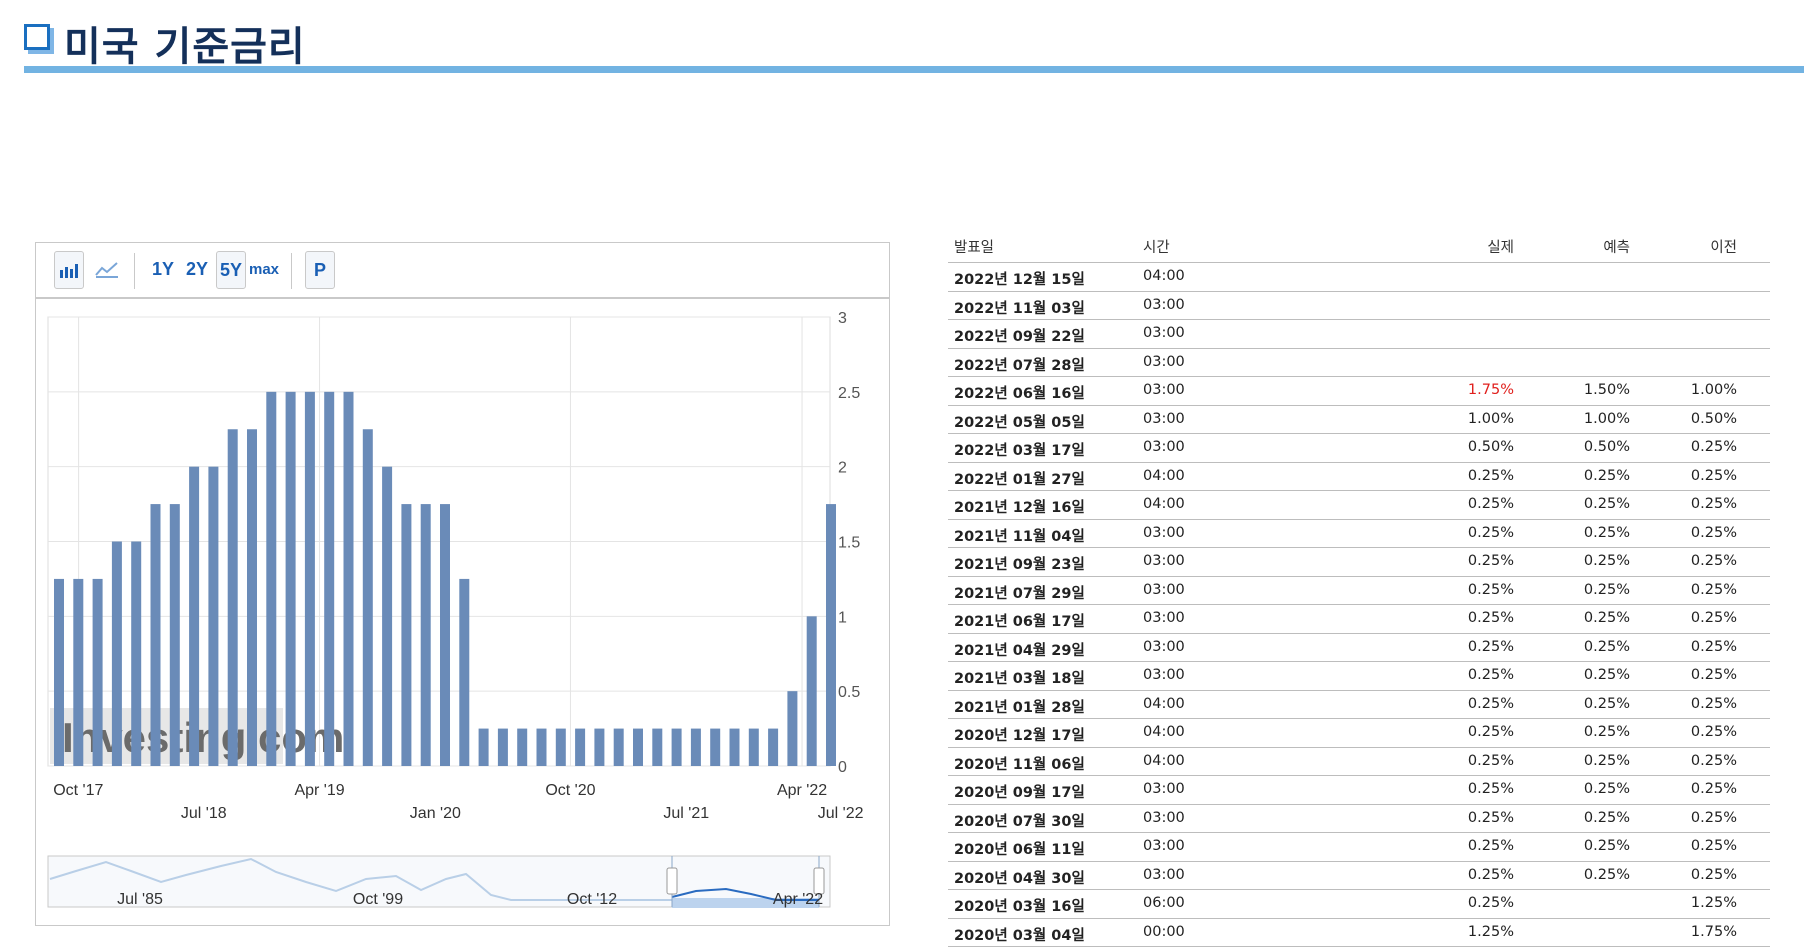 This screenshot has height=947, width=1808. Describe the element at coordinates (1607, 447) in the screenshot. I see `row-forecast: 0.50%` at that location.